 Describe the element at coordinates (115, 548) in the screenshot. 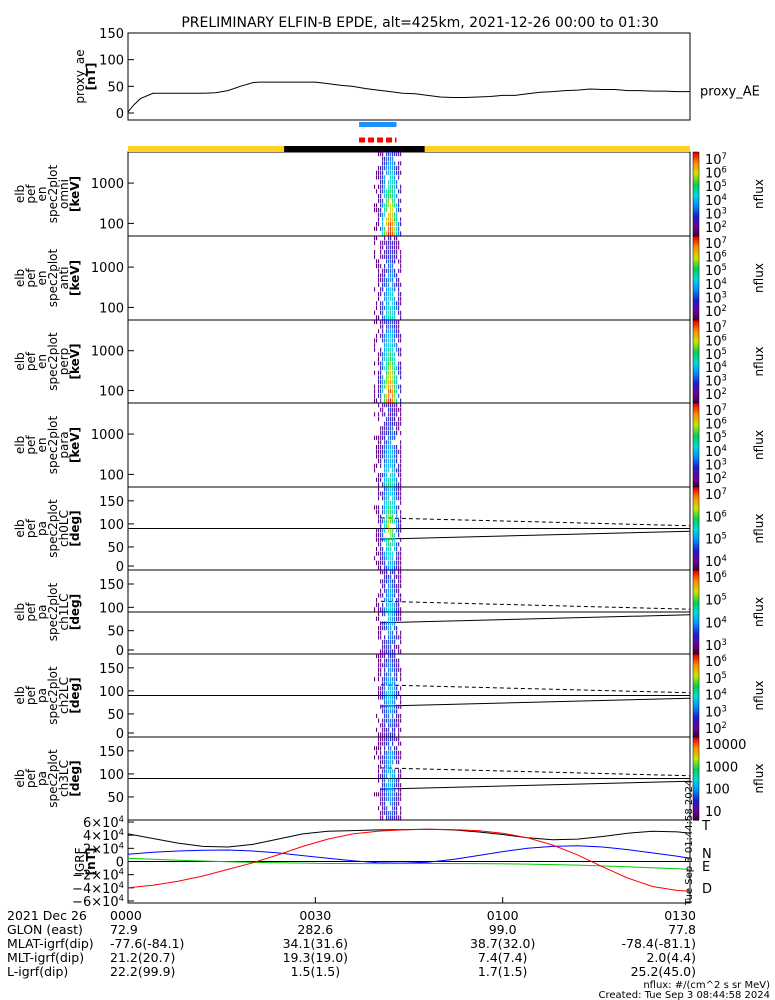

I see `ytick-label: 50` at that location.